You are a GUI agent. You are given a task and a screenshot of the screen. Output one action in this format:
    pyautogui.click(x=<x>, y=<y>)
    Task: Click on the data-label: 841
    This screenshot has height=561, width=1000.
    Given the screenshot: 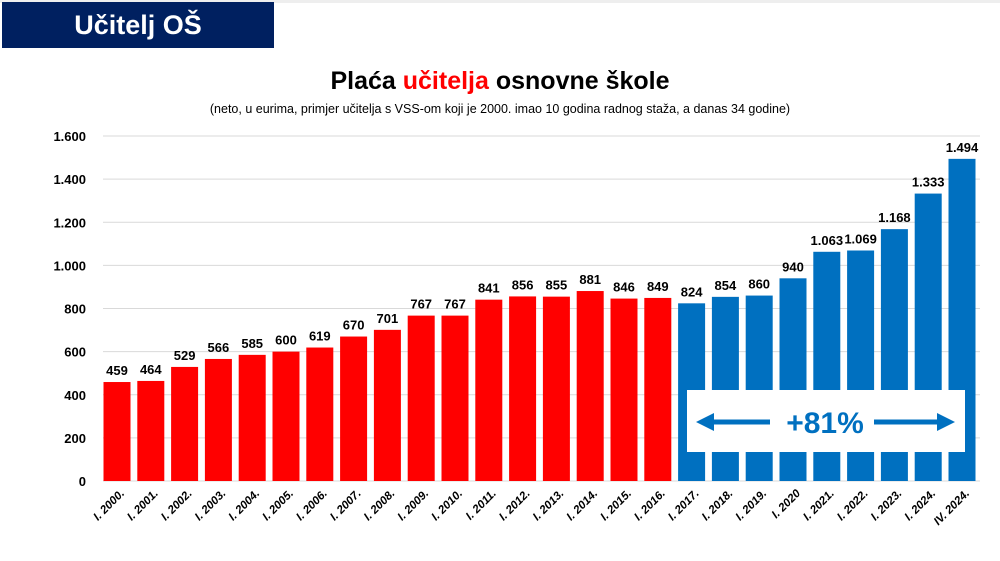 What is the action you would take?
    pyautogui.click(x=489, y=288)
    